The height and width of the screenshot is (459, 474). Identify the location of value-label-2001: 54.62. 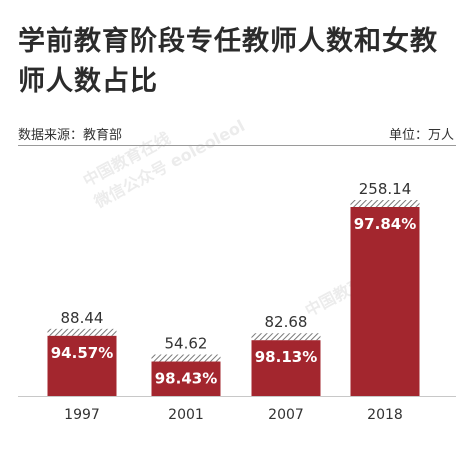
(186, 344).